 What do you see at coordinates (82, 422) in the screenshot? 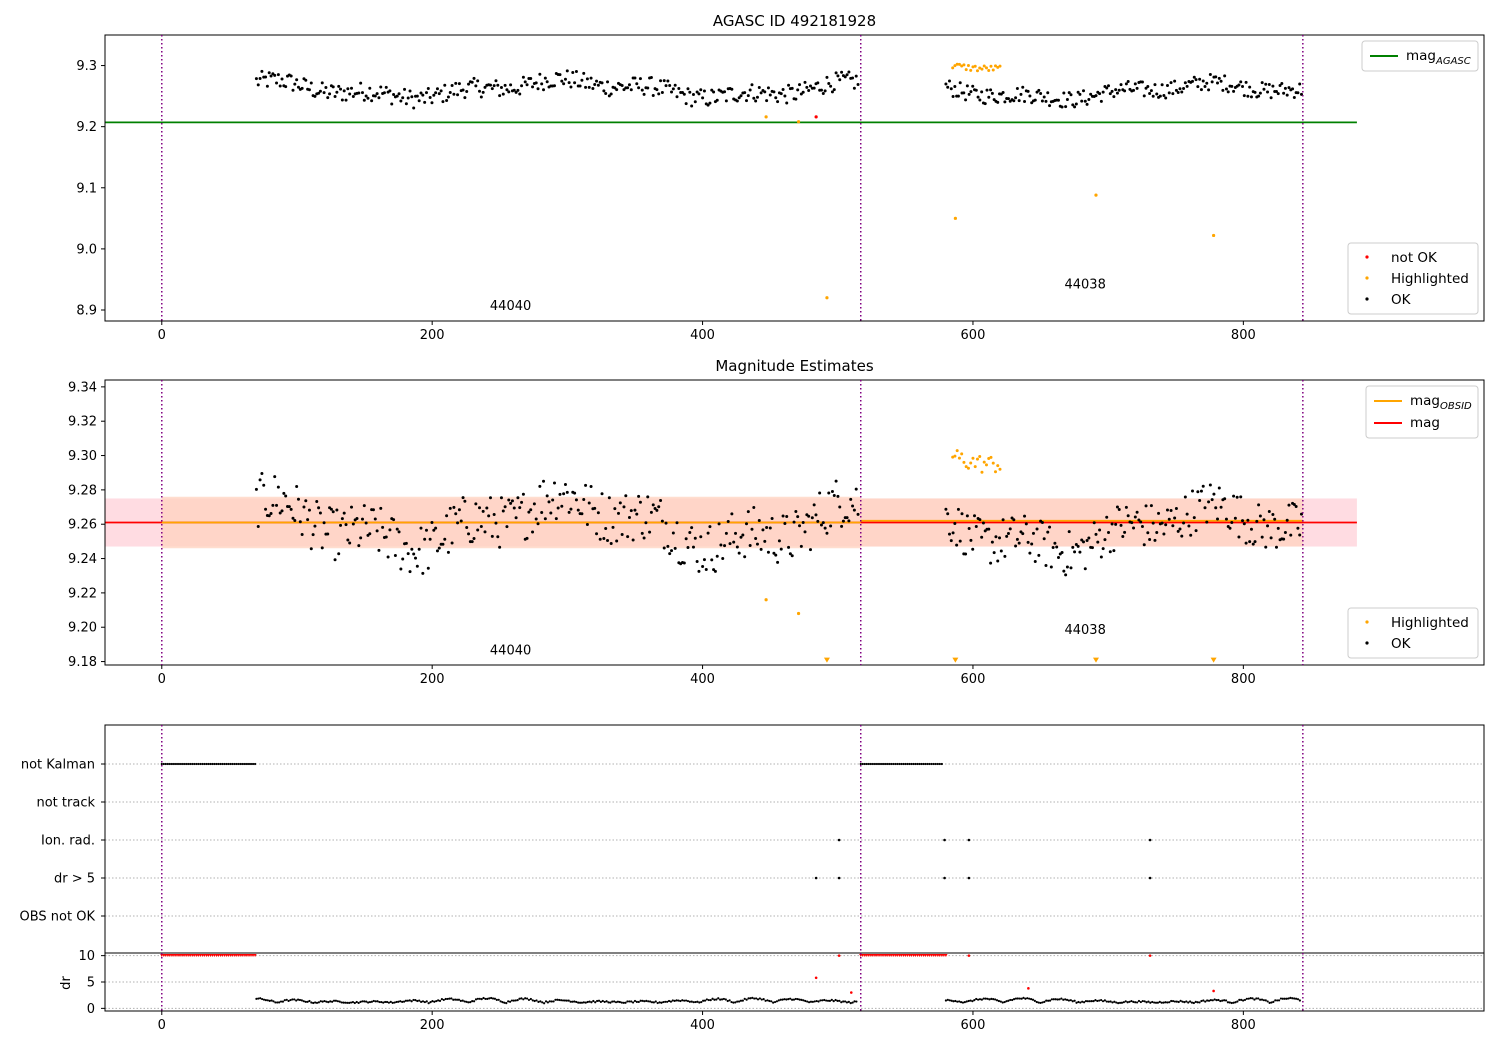
I see `y-tick-label: 9.32` at bounding box center [82, 422].